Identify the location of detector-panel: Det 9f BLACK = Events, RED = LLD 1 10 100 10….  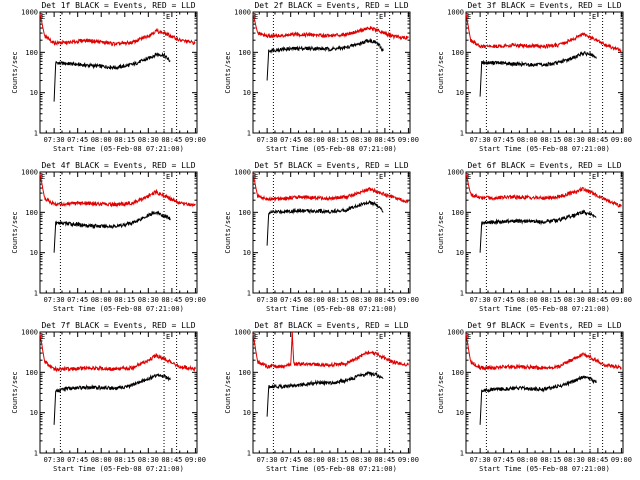
(534, 397).